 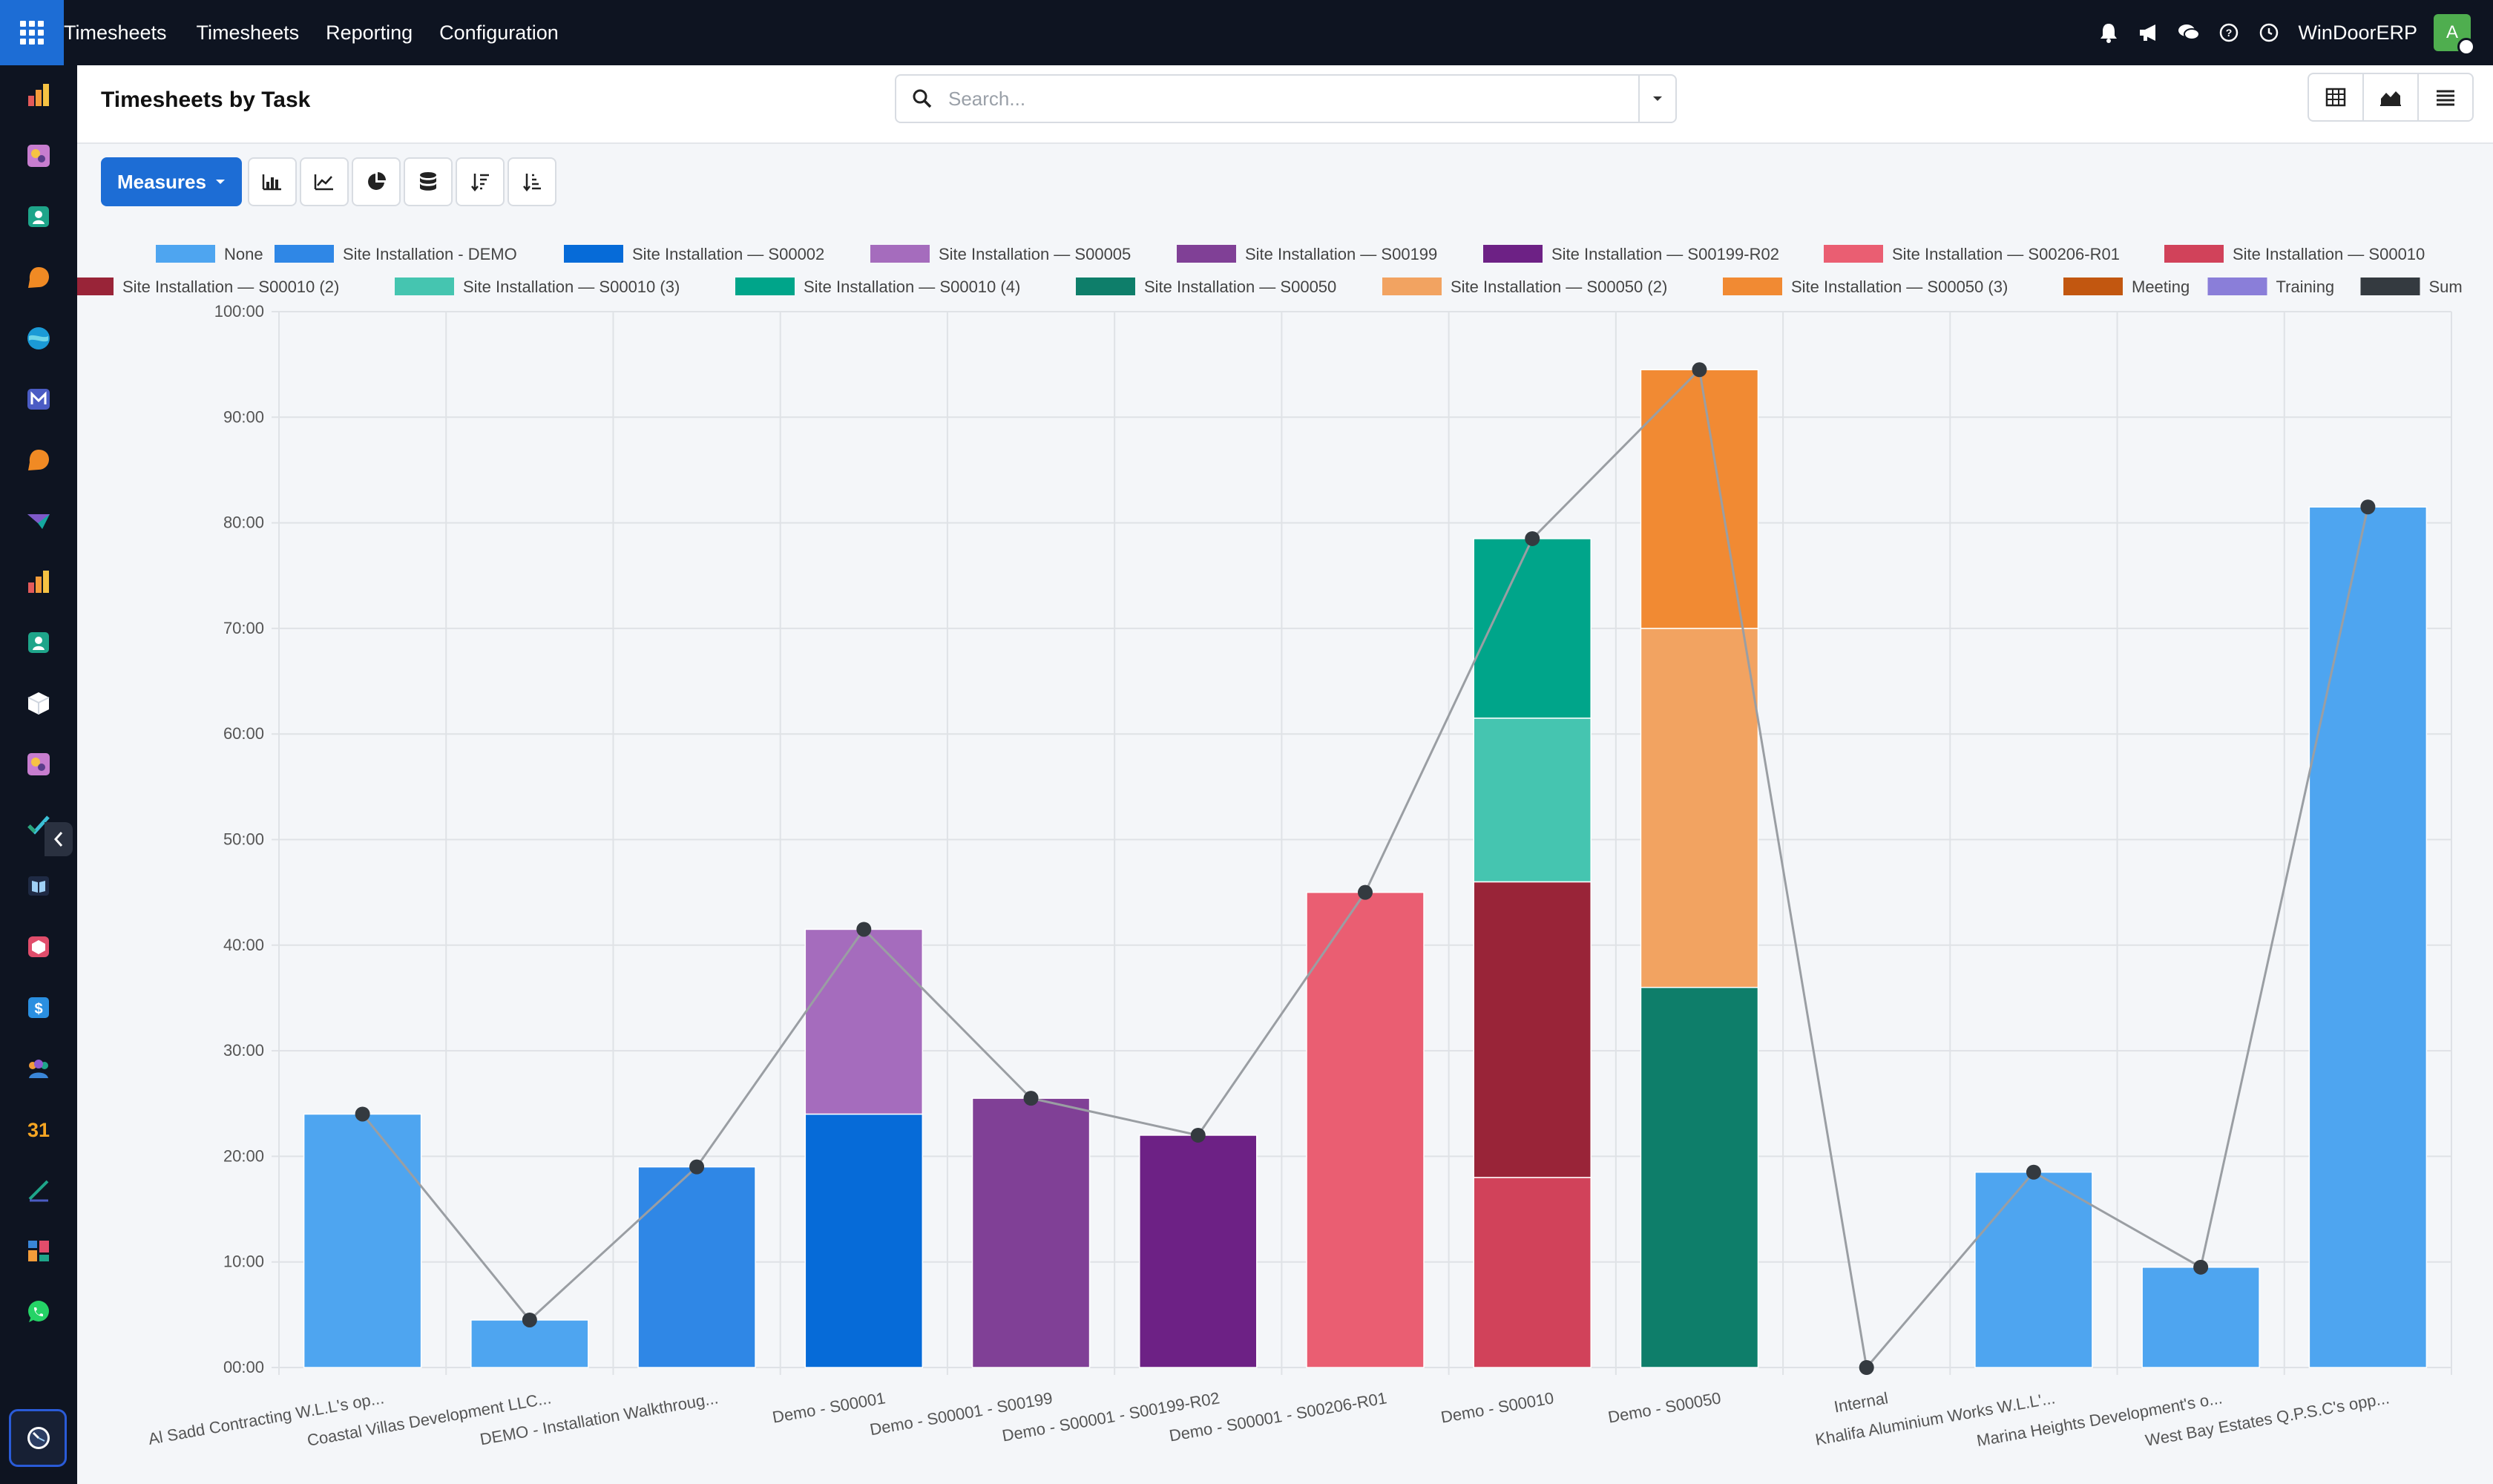 What do you see at coordinates (38, 277) in the screenshot?
I see `discuss-icon` at bounding box center [38, 277].